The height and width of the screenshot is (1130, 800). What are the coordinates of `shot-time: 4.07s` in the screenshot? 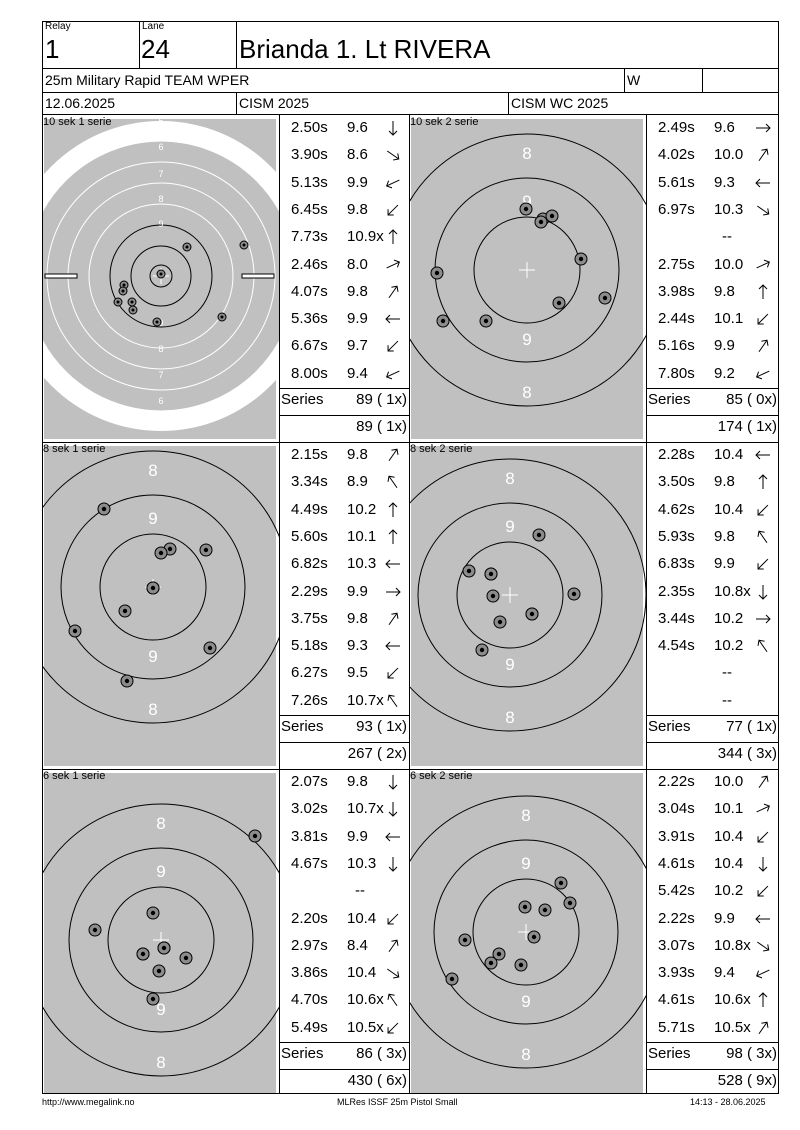 It's located at (309, 291).